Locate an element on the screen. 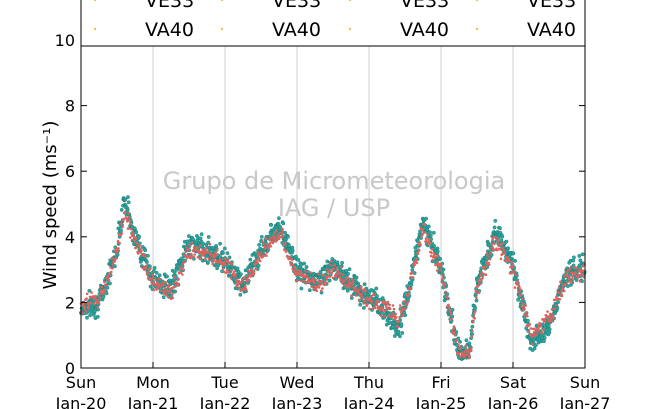  y-tick-label: 0 is located at coordinates (70, 368).